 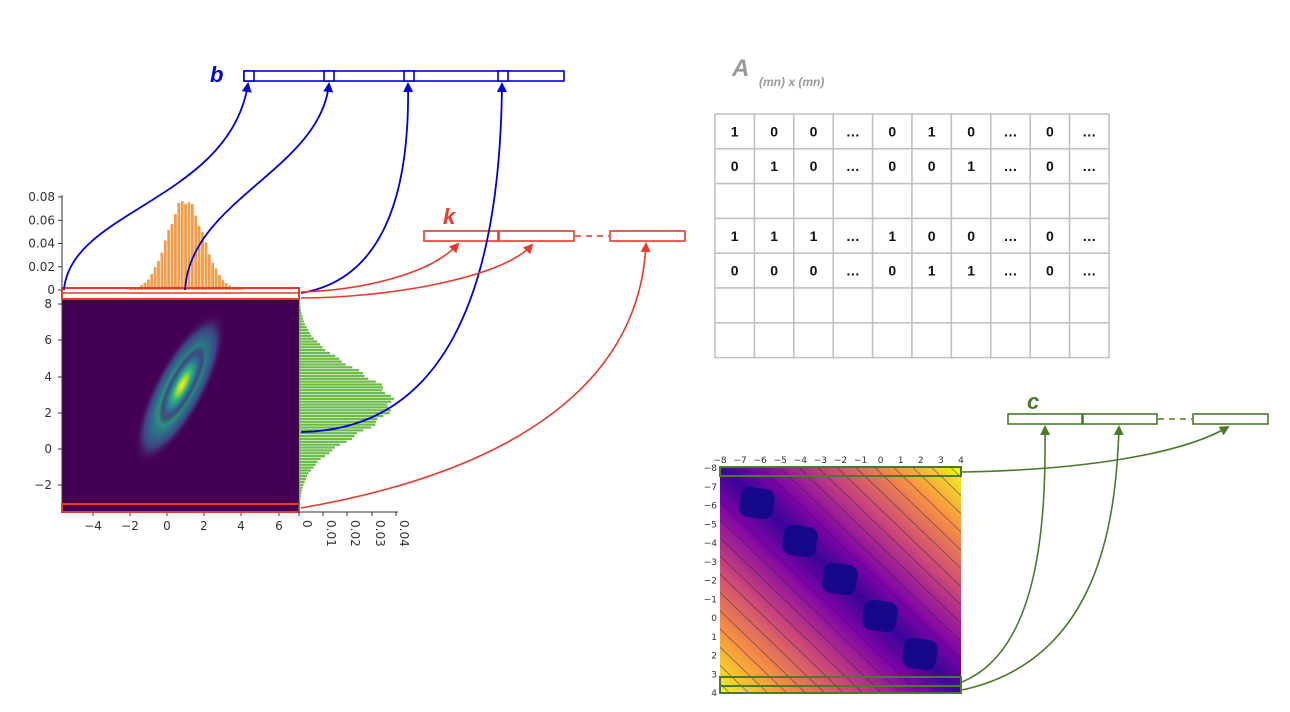 What do you see at coordinates (51, 290) in the screenshot?
I see `top-histogram-tick-label: 0` at bounding box center [51, 290].